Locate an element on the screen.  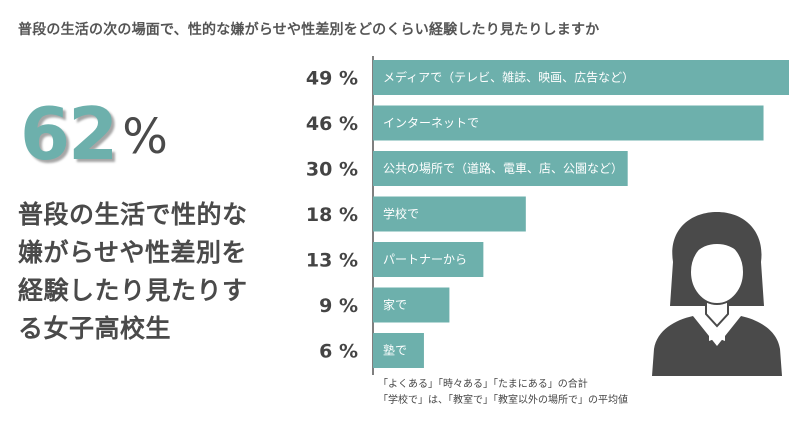
highlight-unit: % is located at coordinates (145, 137).